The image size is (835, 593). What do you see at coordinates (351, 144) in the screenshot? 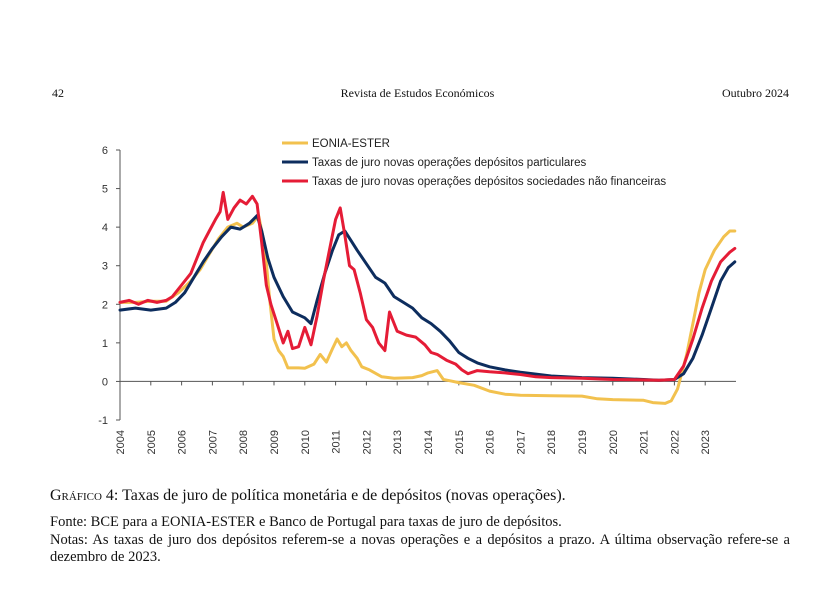
I see `legend-label-1: EONIA-ESTER` at bounding box center [351, 144].